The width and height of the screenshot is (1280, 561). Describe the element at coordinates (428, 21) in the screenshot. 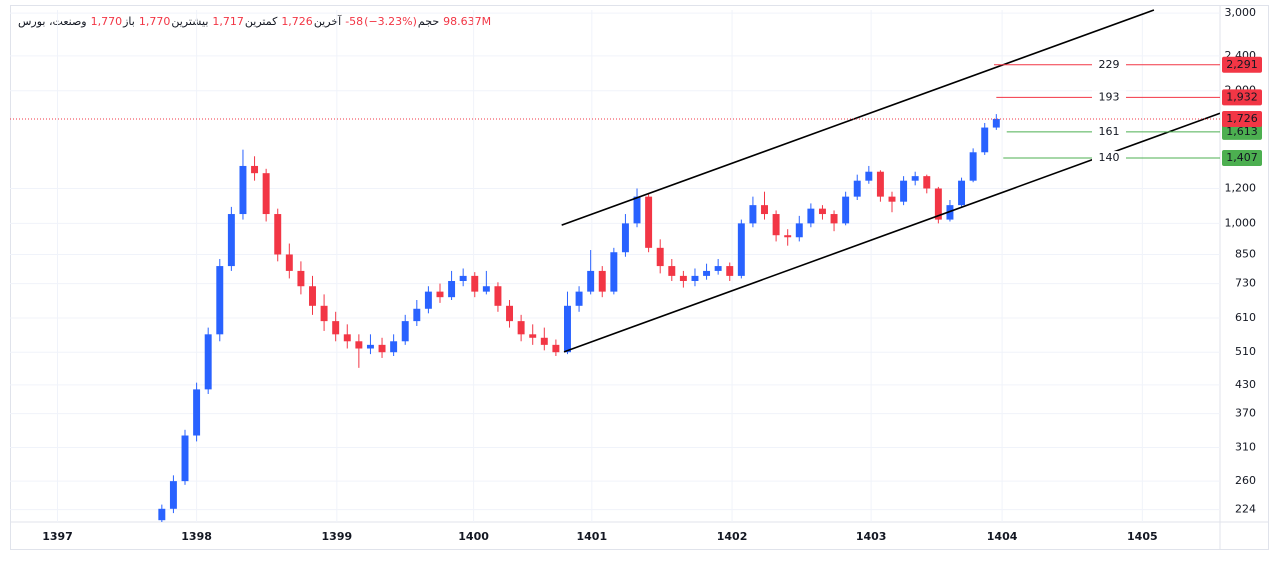

I see `volume-label: حجم` at that location.